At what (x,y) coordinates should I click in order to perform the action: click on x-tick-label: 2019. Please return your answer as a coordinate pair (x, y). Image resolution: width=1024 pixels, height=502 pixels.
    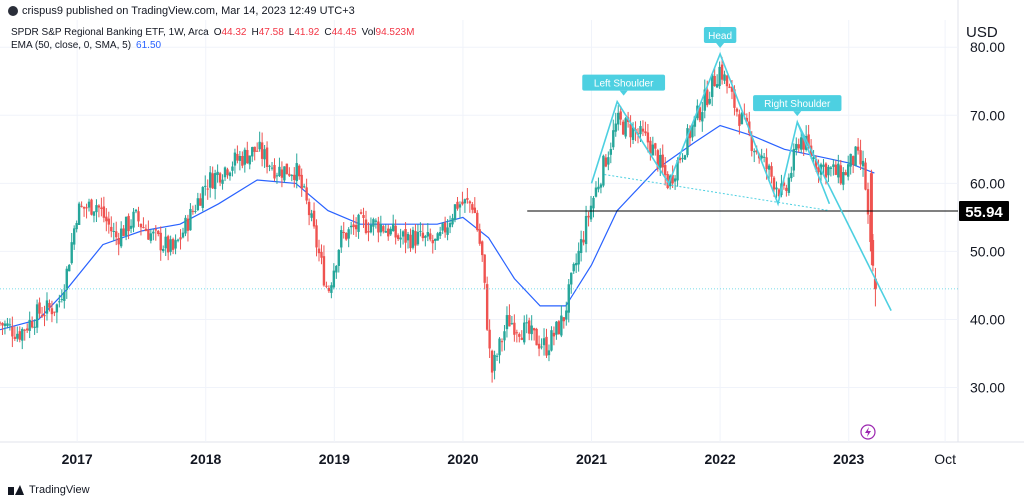
    Looking at the image, I should click on (334, 459).